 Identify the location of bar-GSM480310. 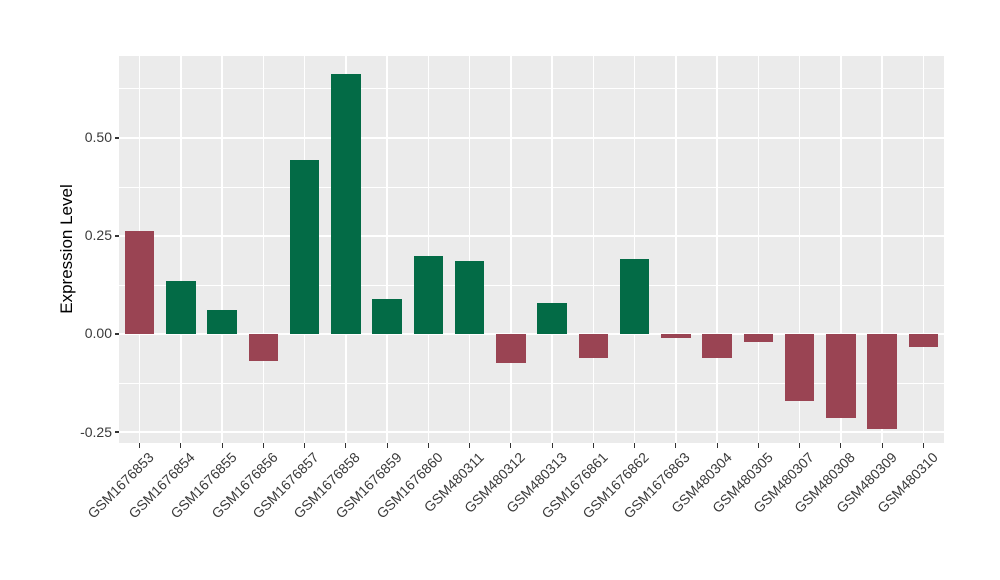
(923, 340).